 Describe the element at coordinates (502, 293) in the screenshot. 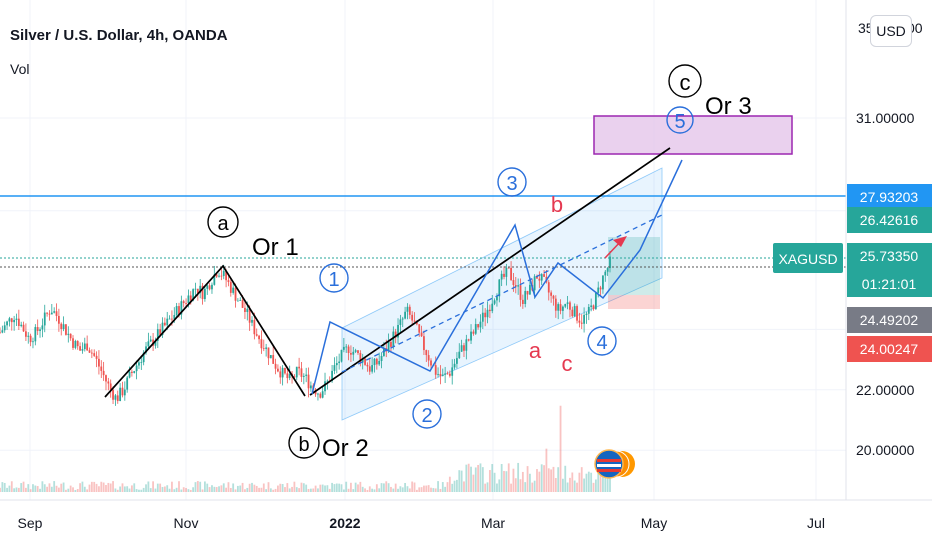

I see `channel-midline` at that location.